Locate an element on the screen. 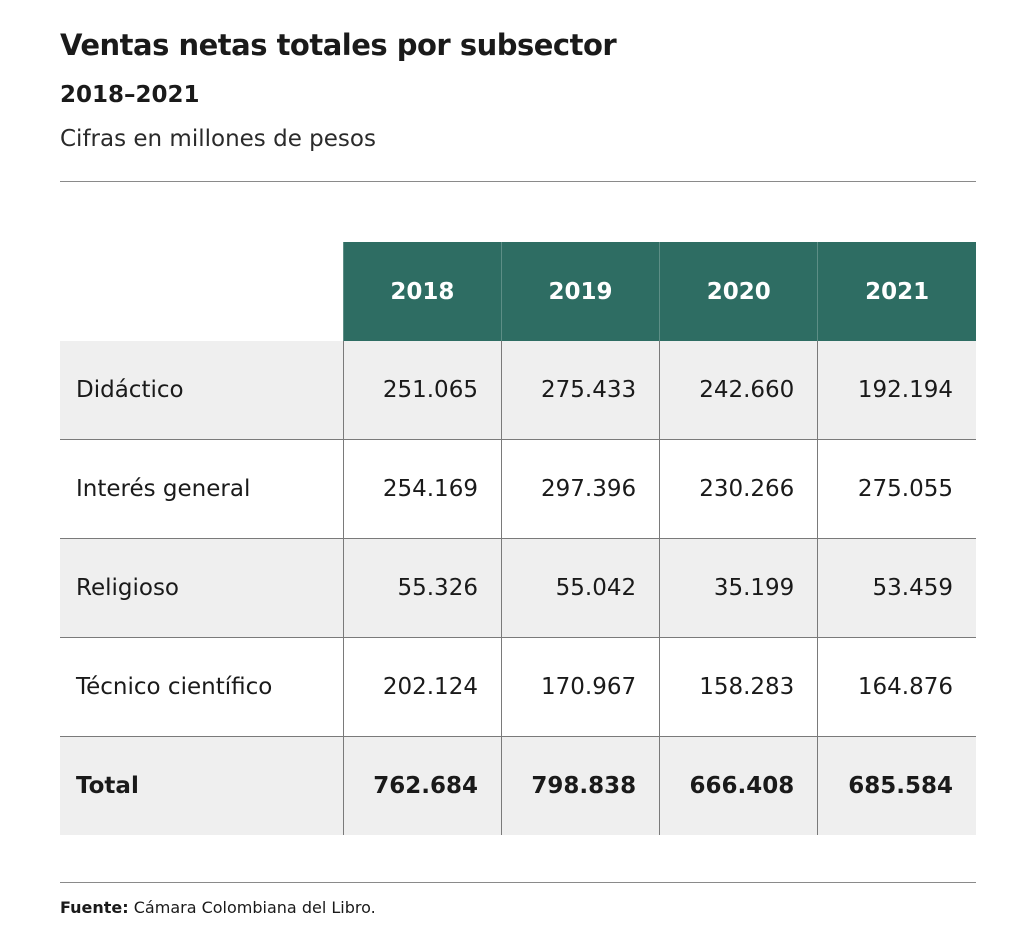 The image size is (1024, 947). data-cell: 251.065 is located at coordinates (422, 390).